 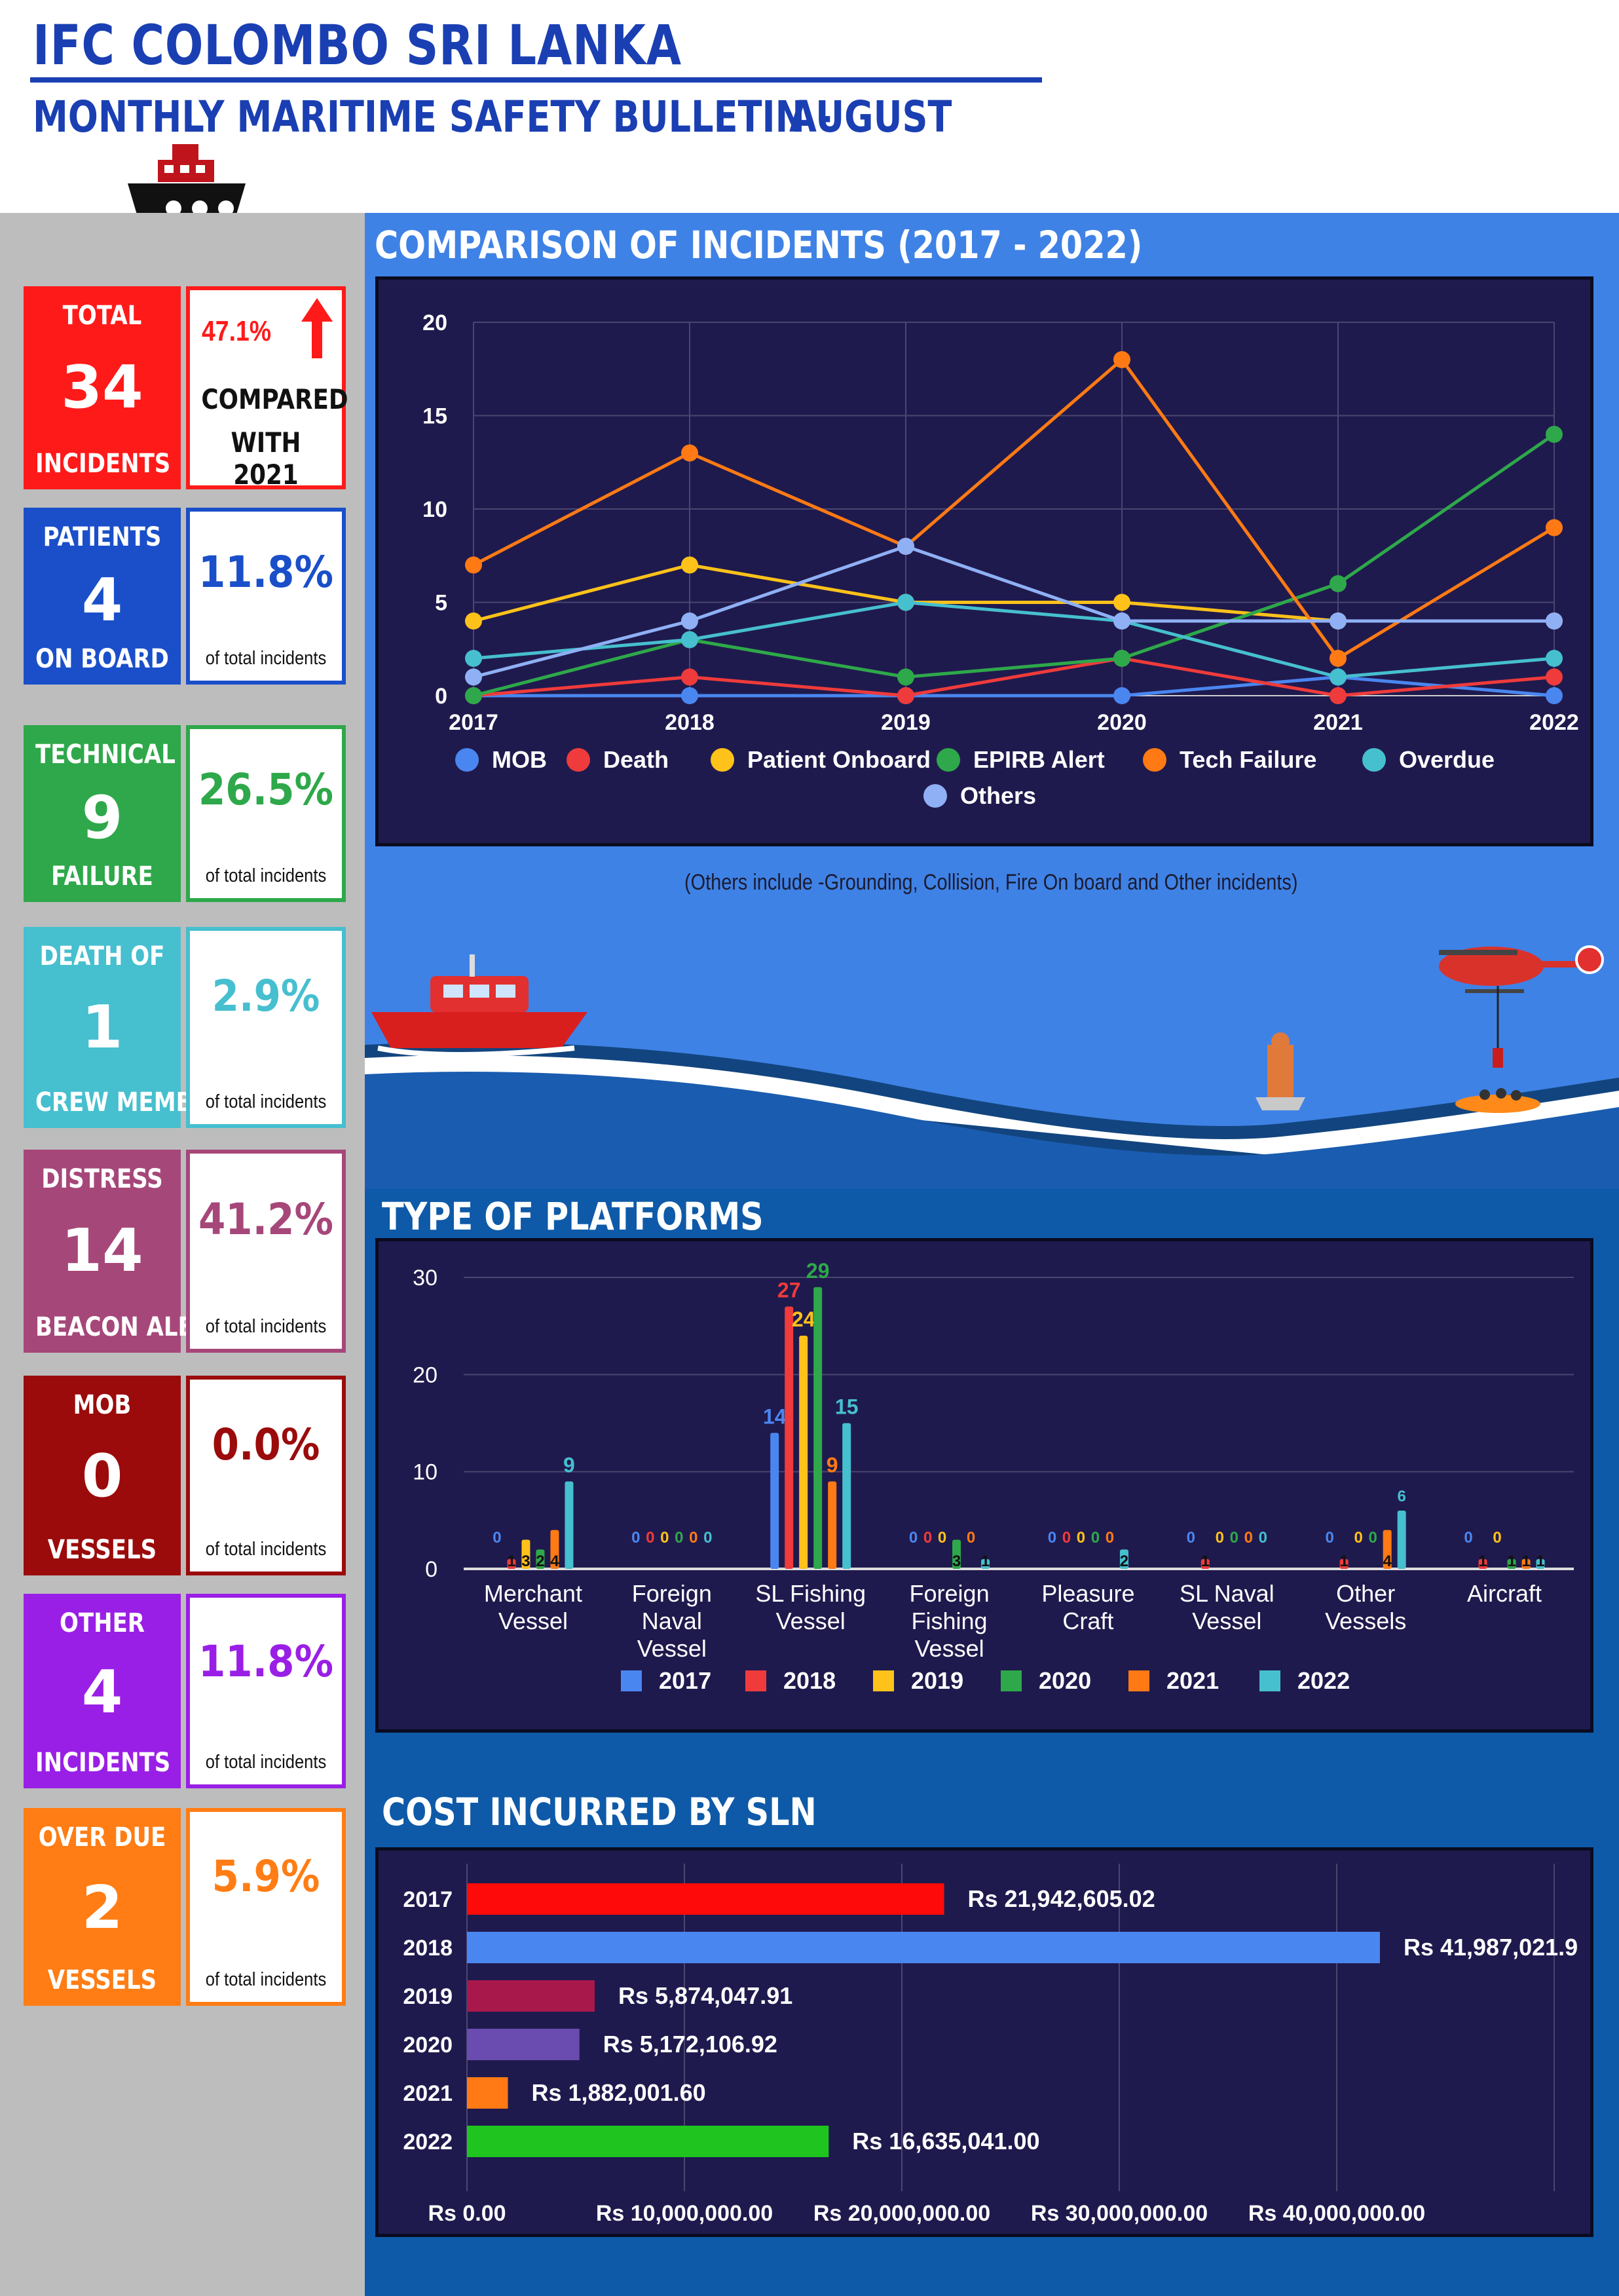 I want to click on data-label: 27, so click(x=789, y=1290).